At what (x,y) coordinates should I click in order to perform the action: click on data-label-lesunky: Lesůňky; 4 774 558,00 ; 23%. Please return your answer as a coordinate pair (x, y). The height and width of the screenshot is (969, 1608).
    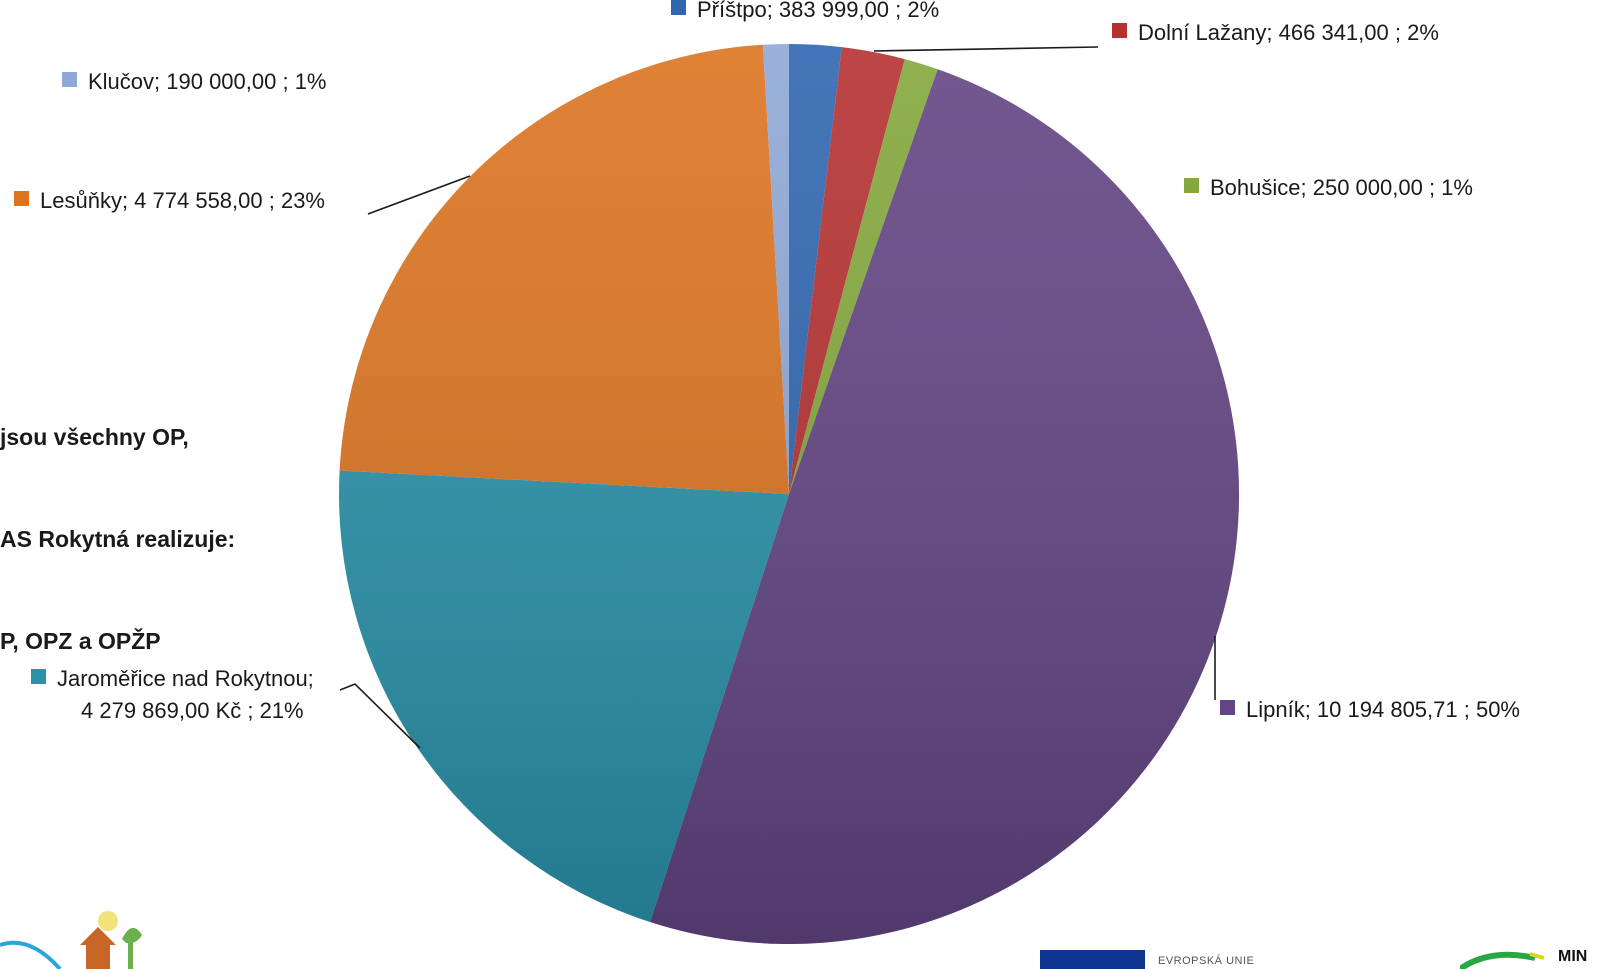
    Looking at the image, I should click on (182, 200).